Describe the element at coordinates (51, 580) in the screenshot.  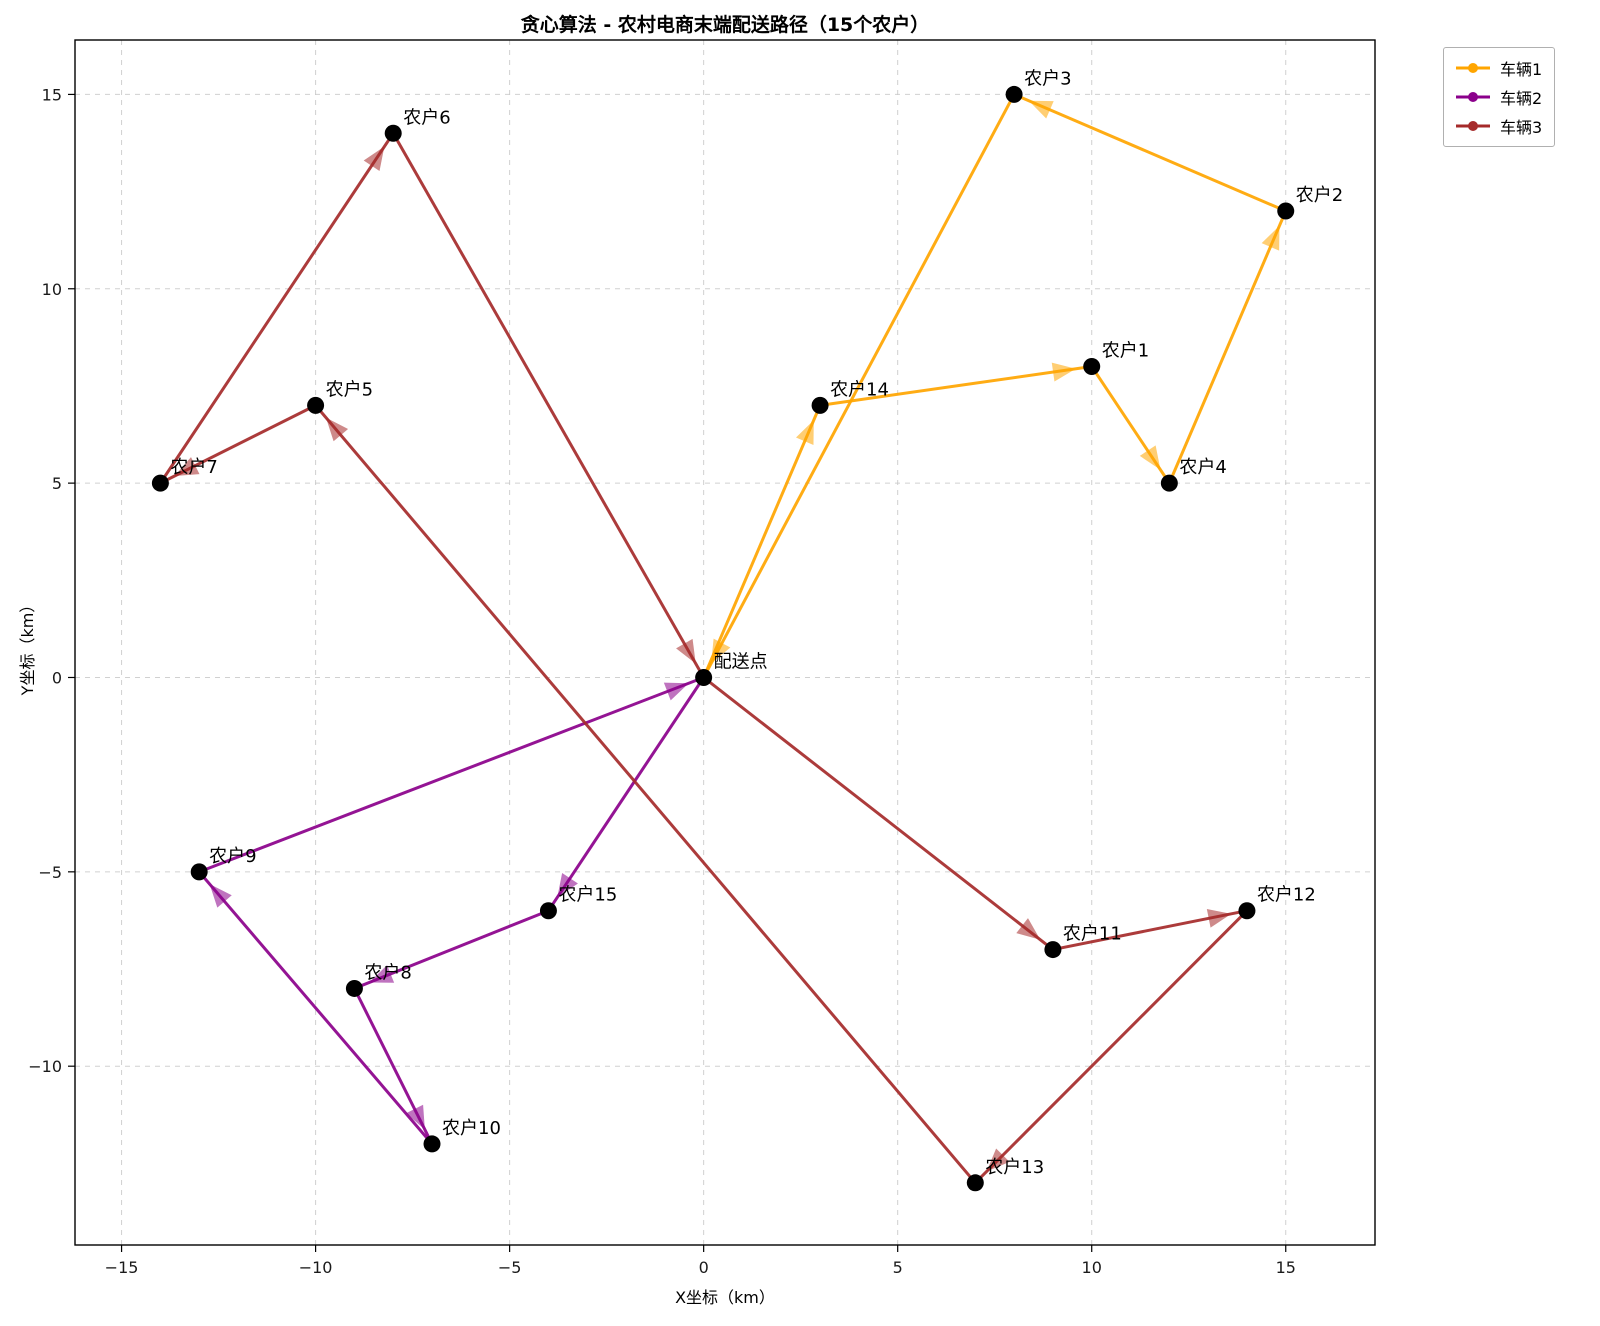
I see `y-axis-ticks: −10 −5 0 5 10 15` at that location.